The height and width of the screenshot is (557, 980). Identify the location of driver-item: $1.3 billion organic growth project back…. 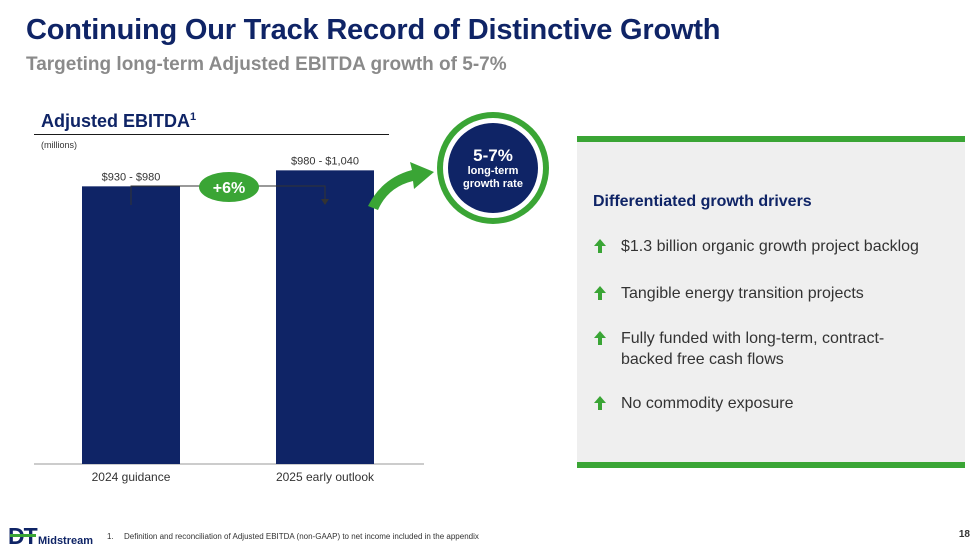
(773, 246).